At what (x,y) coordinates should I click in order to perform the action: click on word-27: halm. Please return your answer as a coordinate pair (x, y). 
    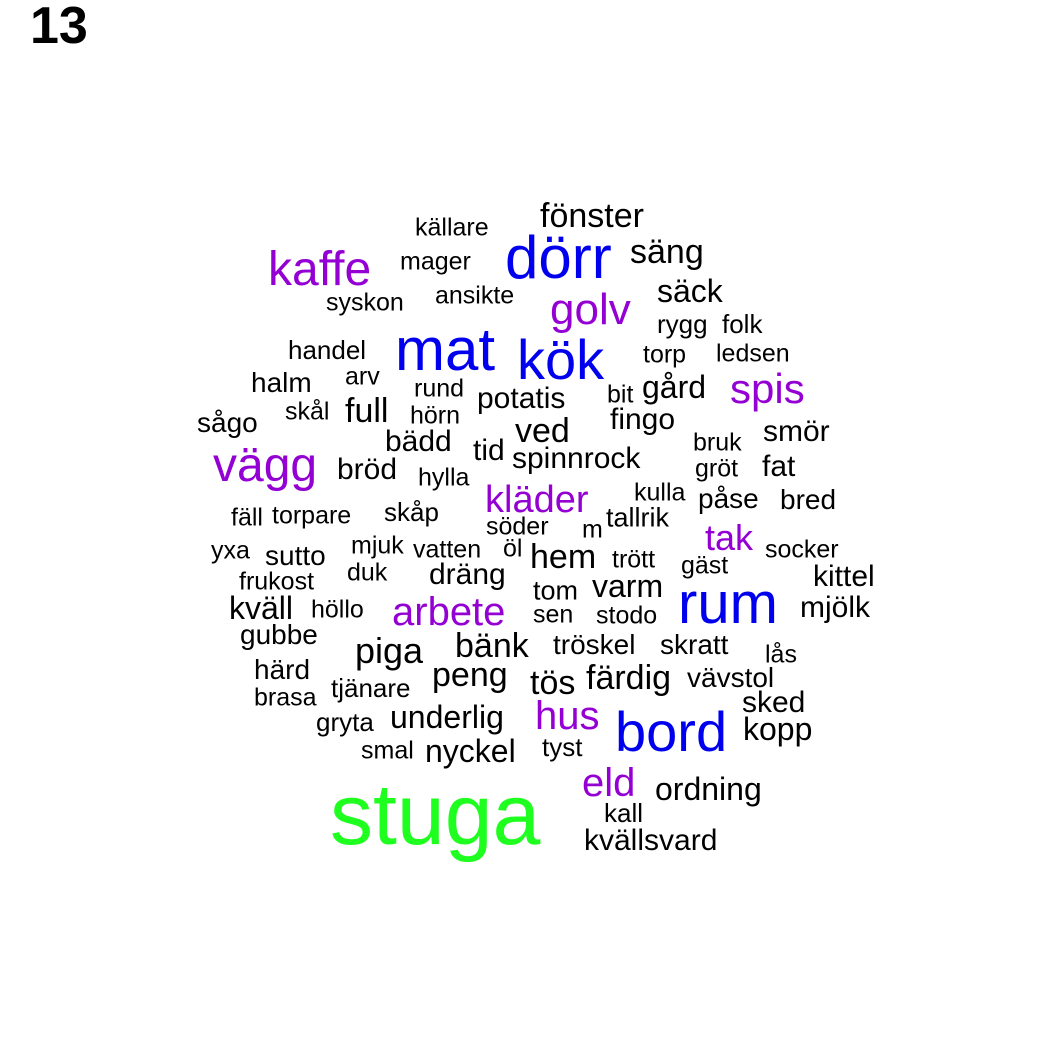
    Looking at the image, I should click on (281, 382).